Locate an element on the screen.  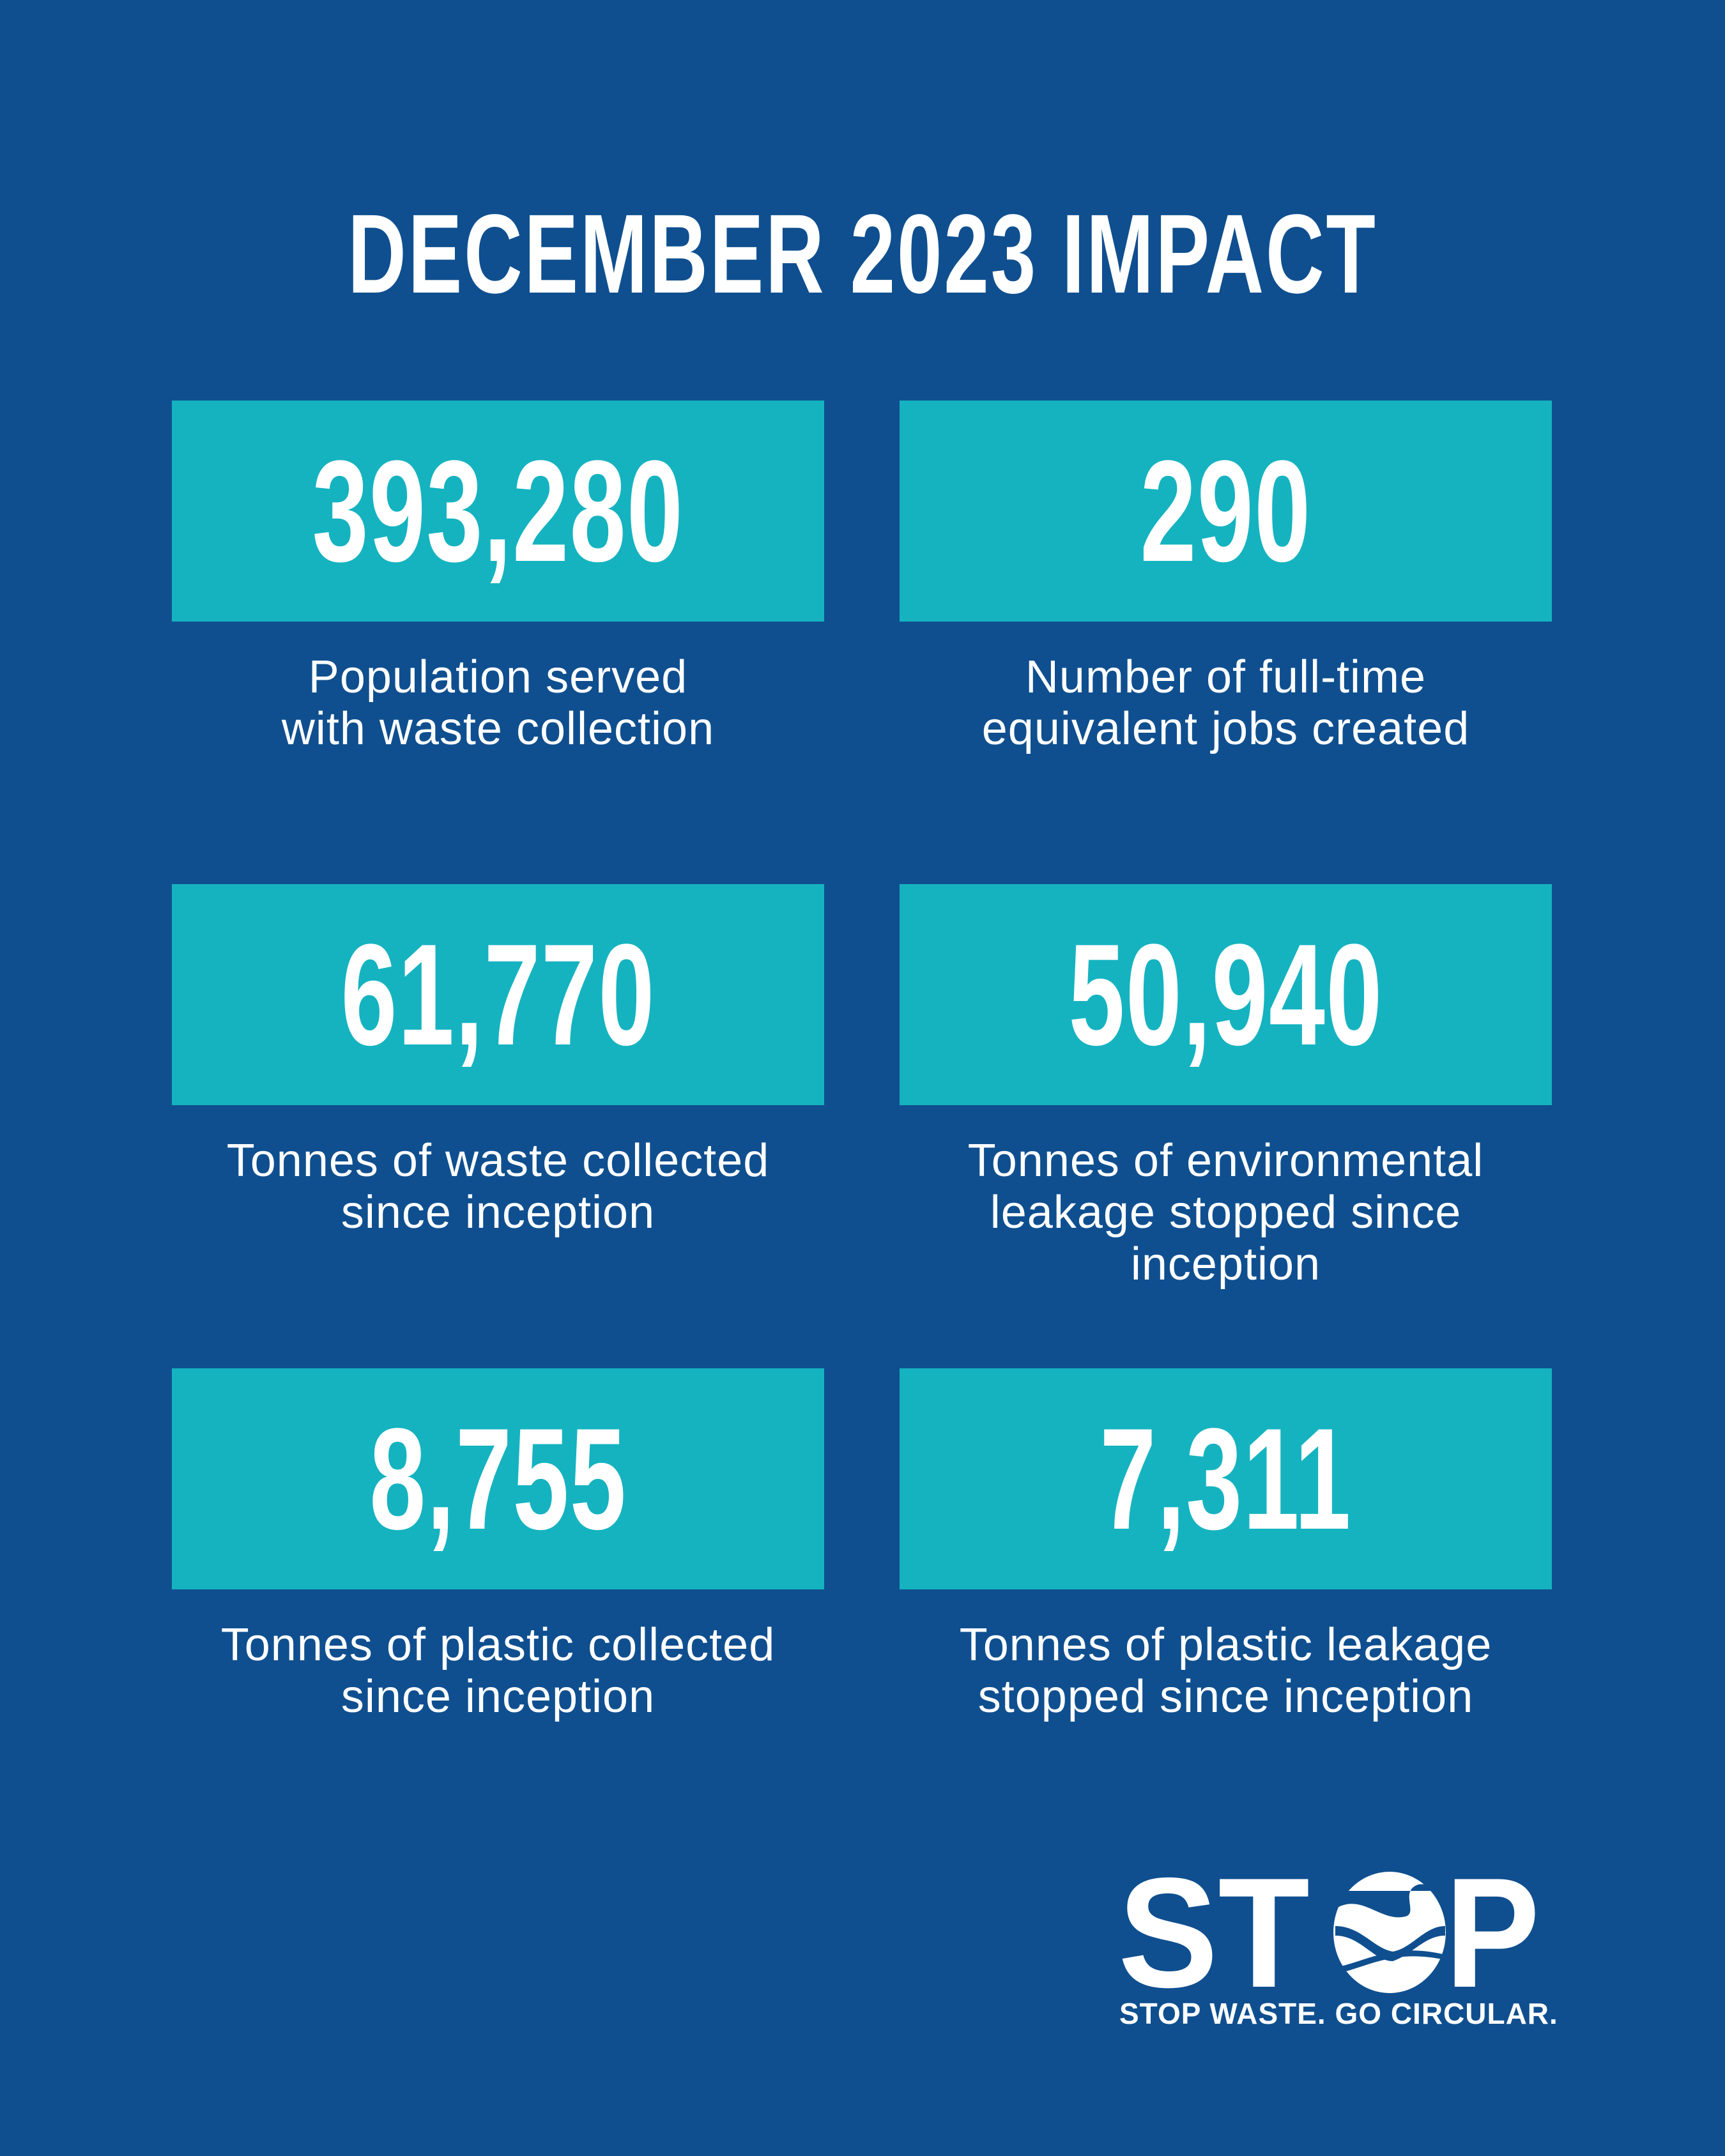
stat-tile-waste-collected: 61,770 is located at coordinates (498, 994).